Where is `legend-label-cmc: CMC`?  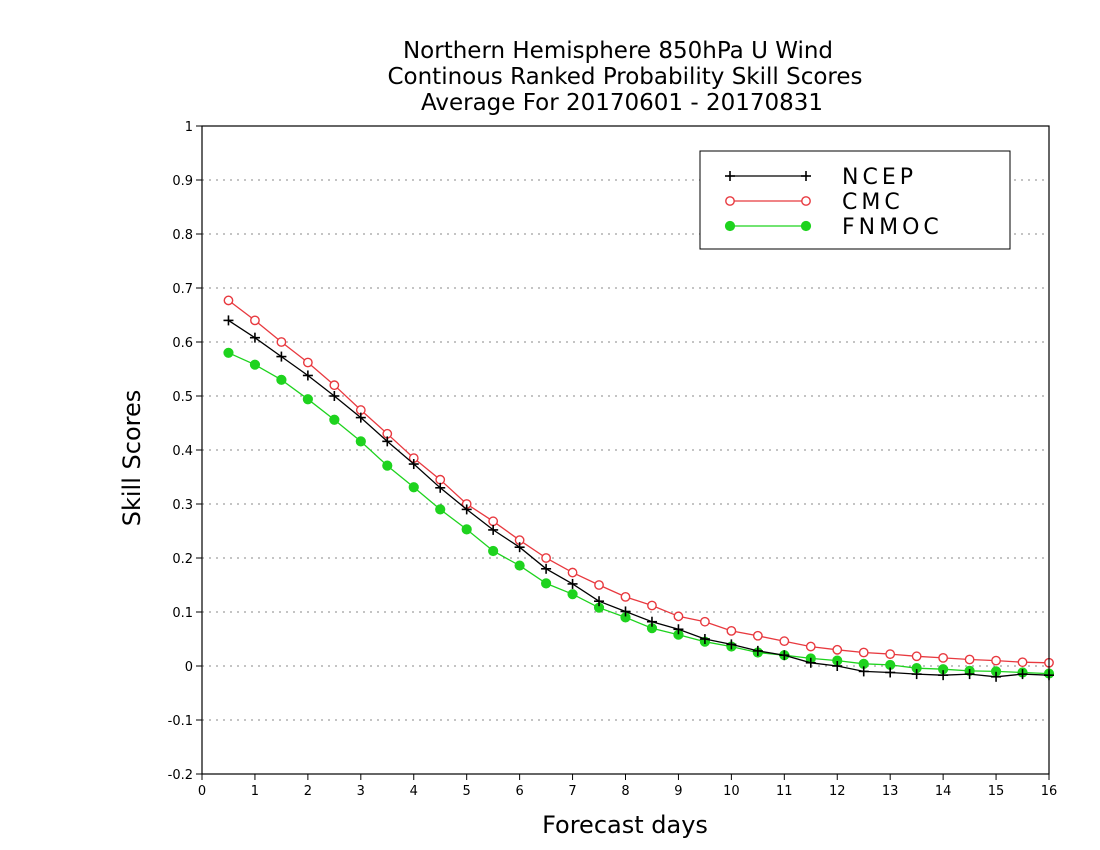 legend-label-cmc: CMC is located at coordinates (873, 202).